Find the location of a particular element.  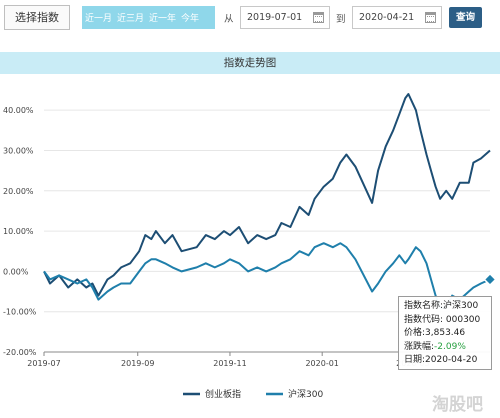

hover-point-marker is located at coordinates (490, 279).